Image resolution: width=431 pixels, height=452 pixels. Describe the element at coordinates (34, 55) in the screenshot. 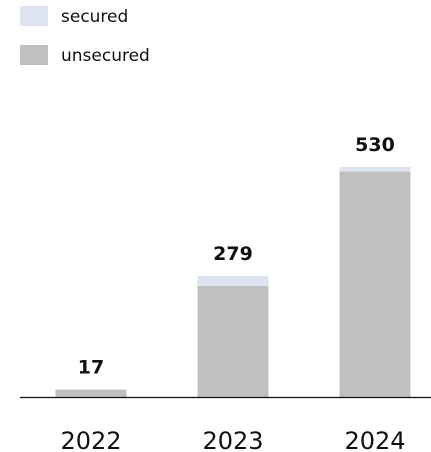

I see `legend-swatch-unsecured` at that location.